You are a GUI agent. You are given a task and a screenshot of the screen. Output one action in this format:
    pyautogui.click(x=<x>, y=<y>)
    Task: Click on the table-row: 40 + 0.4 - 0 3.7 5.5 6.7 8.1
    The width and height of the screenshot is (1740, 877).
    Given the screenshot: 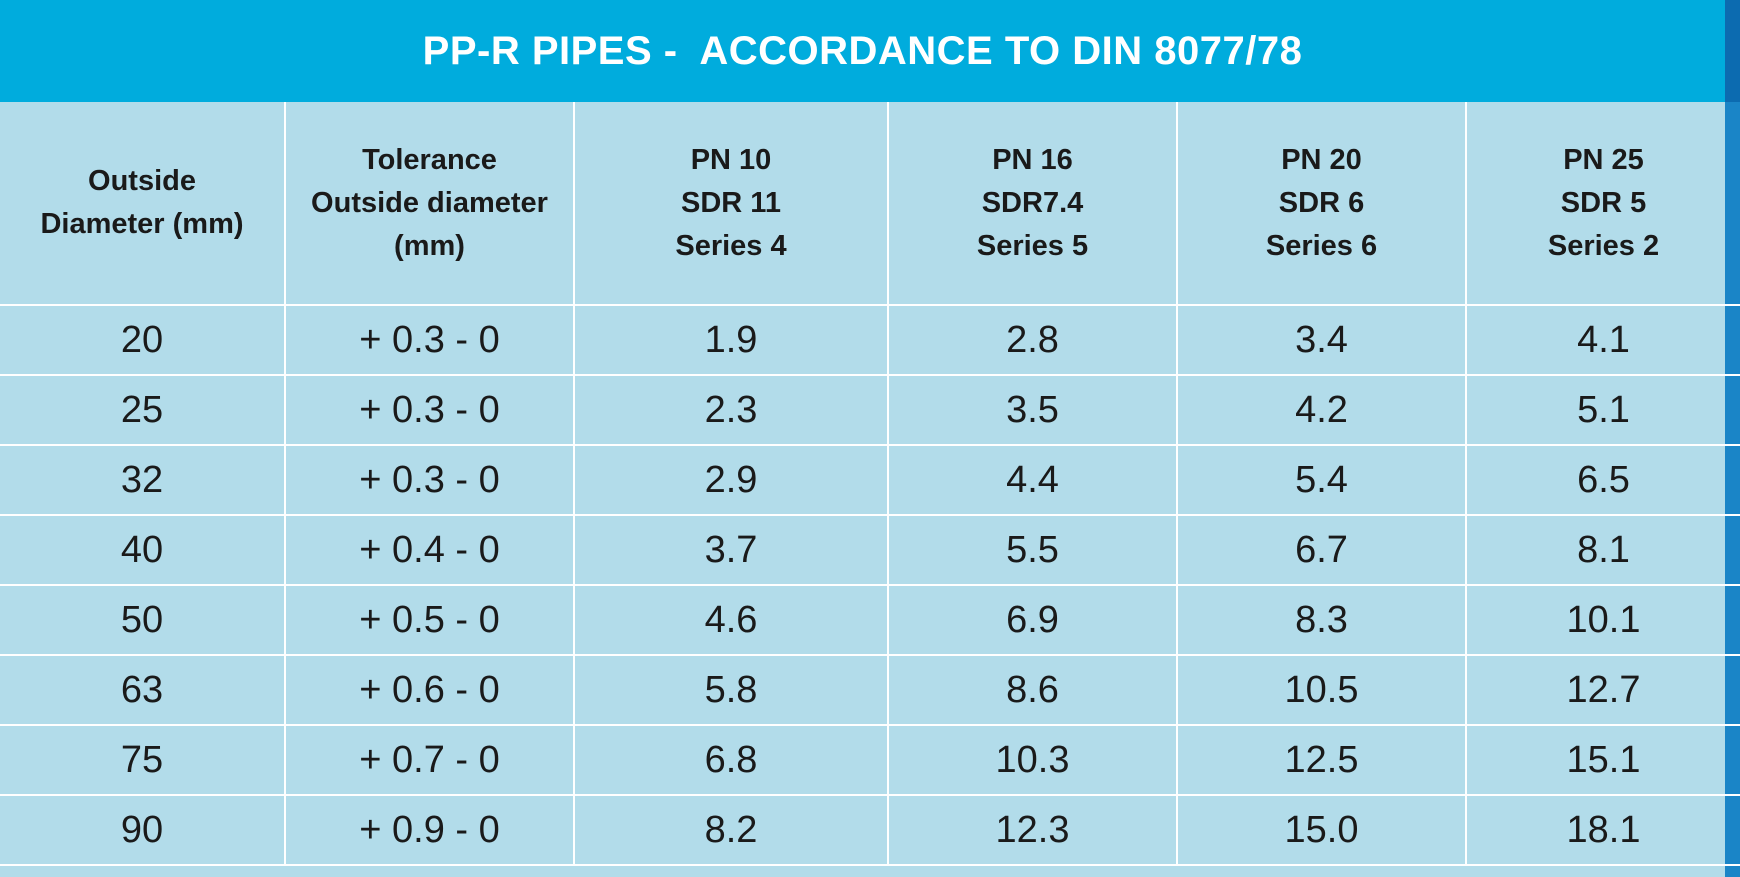 What is the action you would take?
    pyautogui.click(x=870, y=550)
    